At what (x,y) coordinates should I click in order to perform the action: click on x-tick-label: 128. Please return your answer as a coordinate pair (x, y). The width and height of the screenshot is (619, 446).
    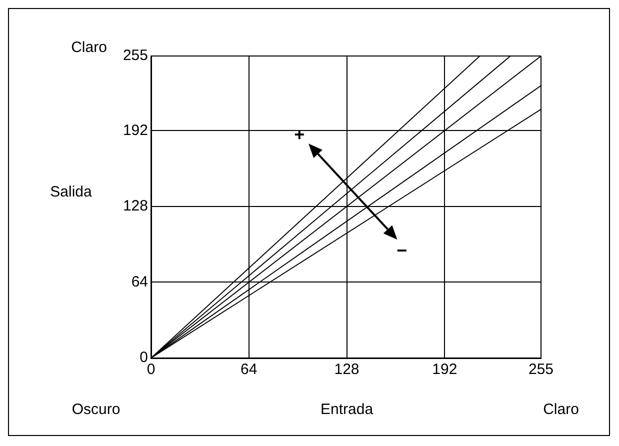
    Looking at the image, I should click on (347, 369).